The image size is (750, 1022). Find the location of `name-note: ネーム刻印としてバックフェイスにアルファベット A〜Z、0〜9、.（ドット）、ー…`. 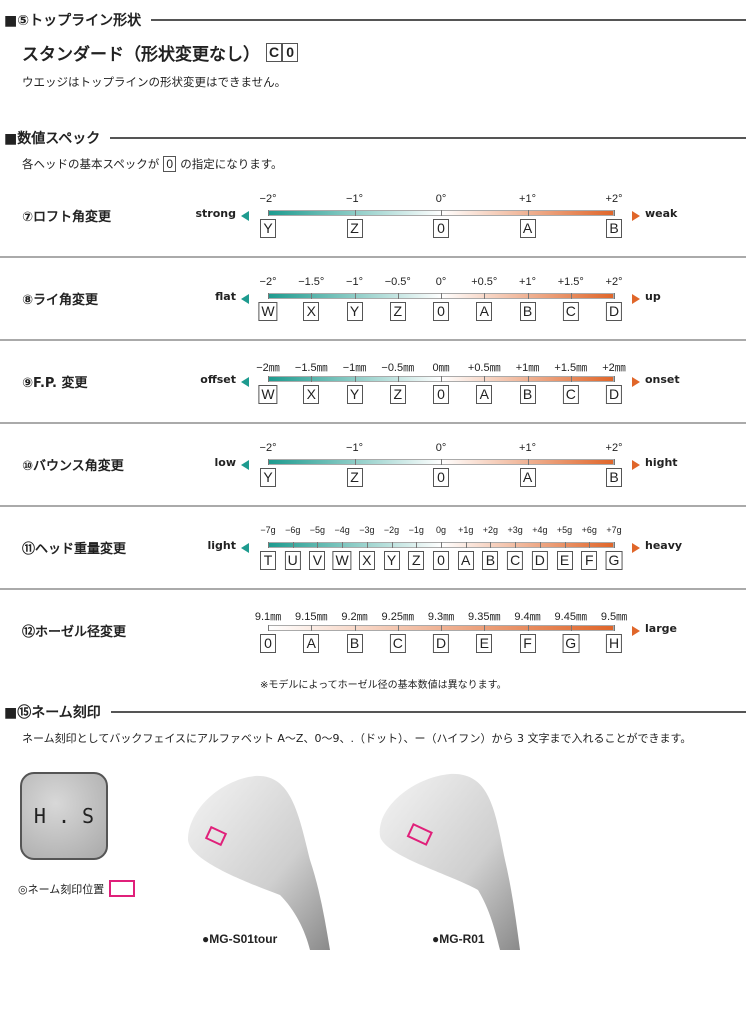

name-note: ネーム刻印としてバックフェイスにアルファベット A〜Z、0〜9、.（ドット）、ー… is located at coordinates (357, 738).